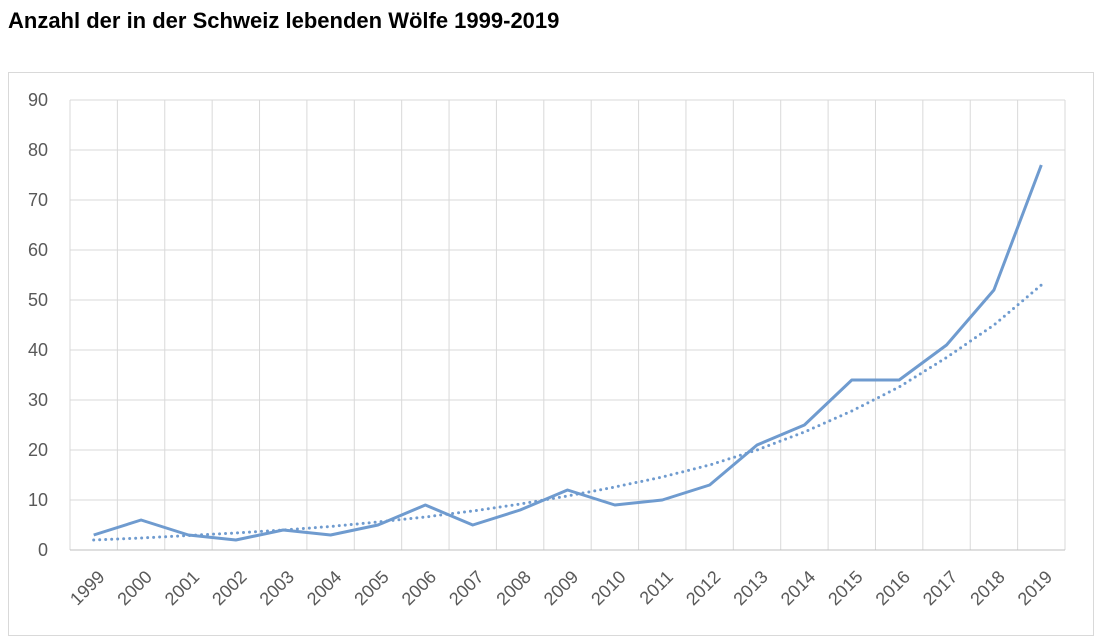 This screenshot has width=1098, height=643. What do you see at coordinates (43, 550) in the screenshot?
I see `y-tick-label: 0` at bounding box center [43, 550].